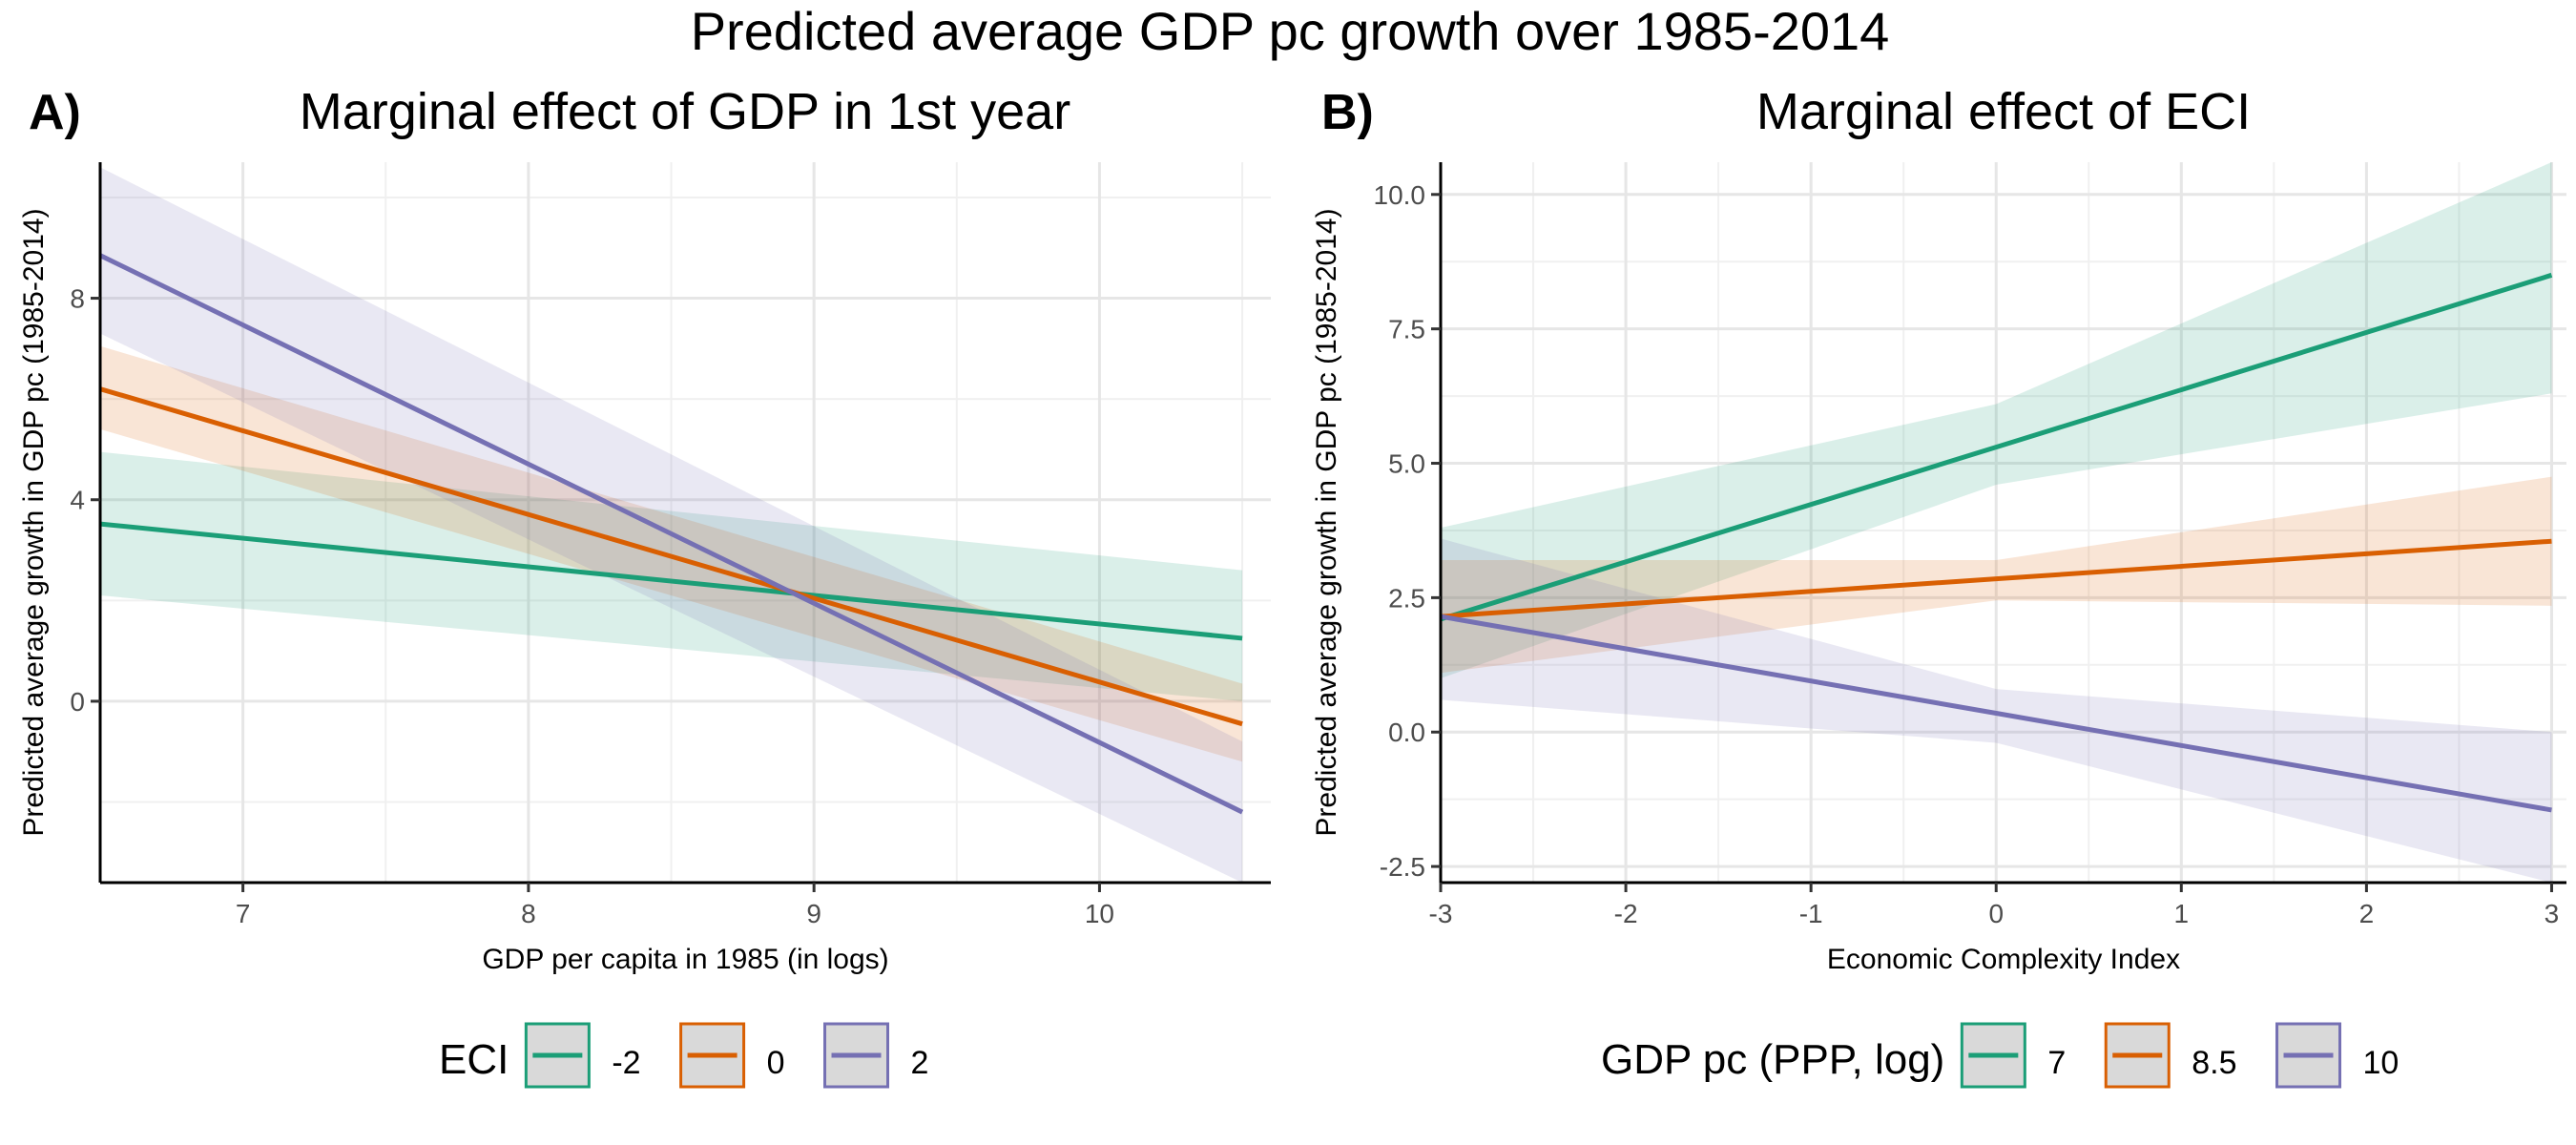 The width and height of the screenshot is (2576, 1145). What do you see at coordinates (2003, 959) in the screenshot?
I see `x-axis-title: Economic Complexity Index` at bounding box center [2003, 959].